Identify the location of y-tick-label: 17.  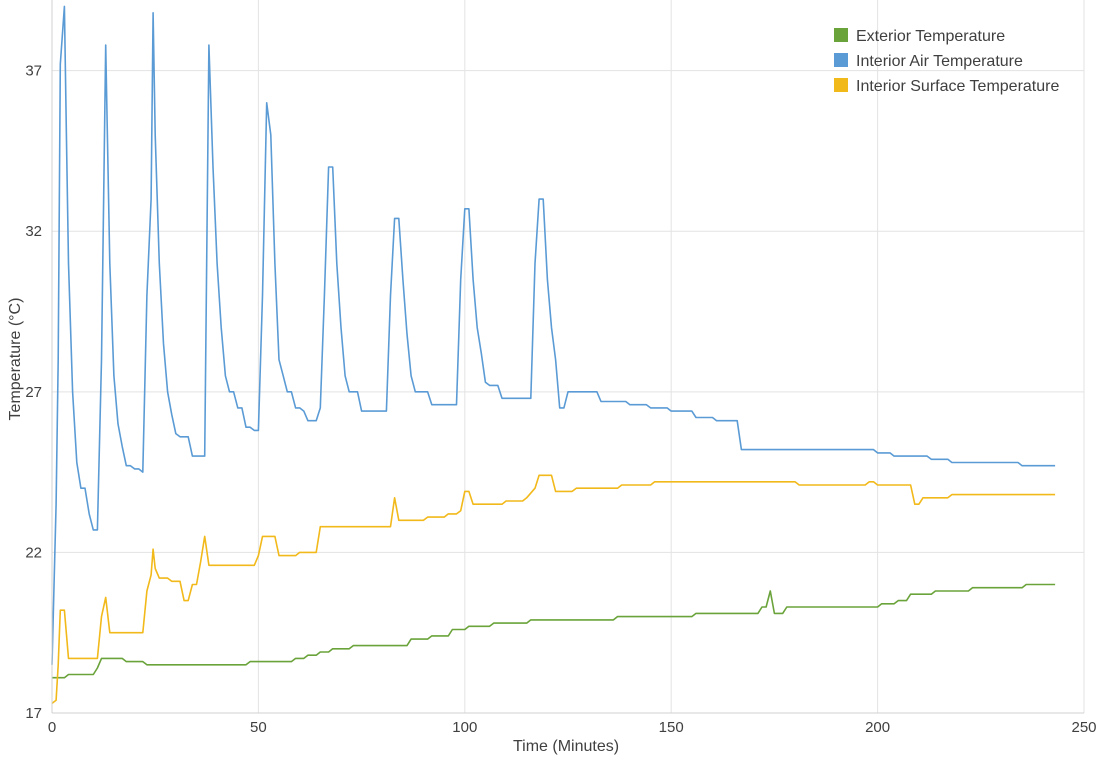
(33, 713).